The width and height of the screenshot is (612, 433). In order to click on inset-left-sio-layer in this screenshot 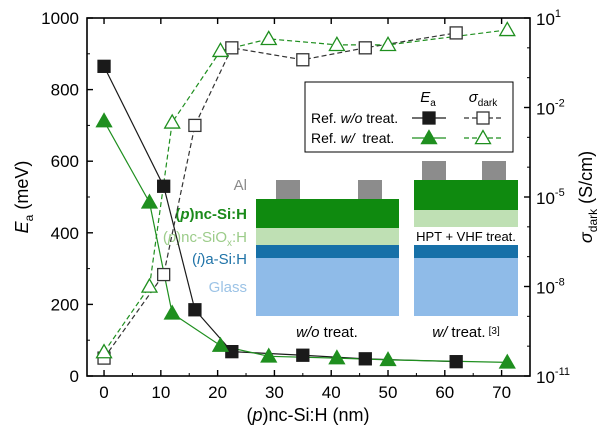, I will do `click(327, 236)`.